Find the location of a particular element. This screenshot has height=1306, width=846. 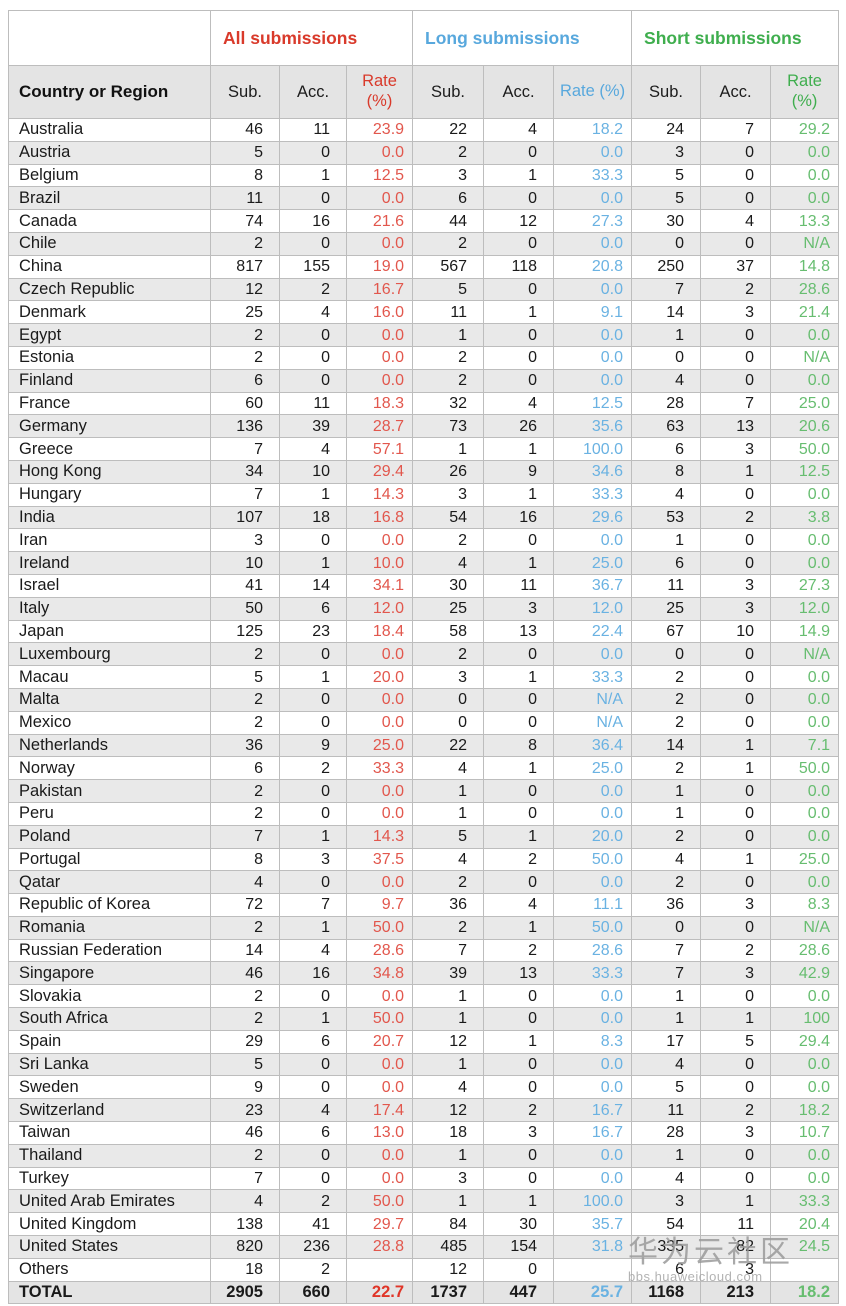

table-row: Others 18 2 12 0 6 3 is located at coordinates (424, 1269).